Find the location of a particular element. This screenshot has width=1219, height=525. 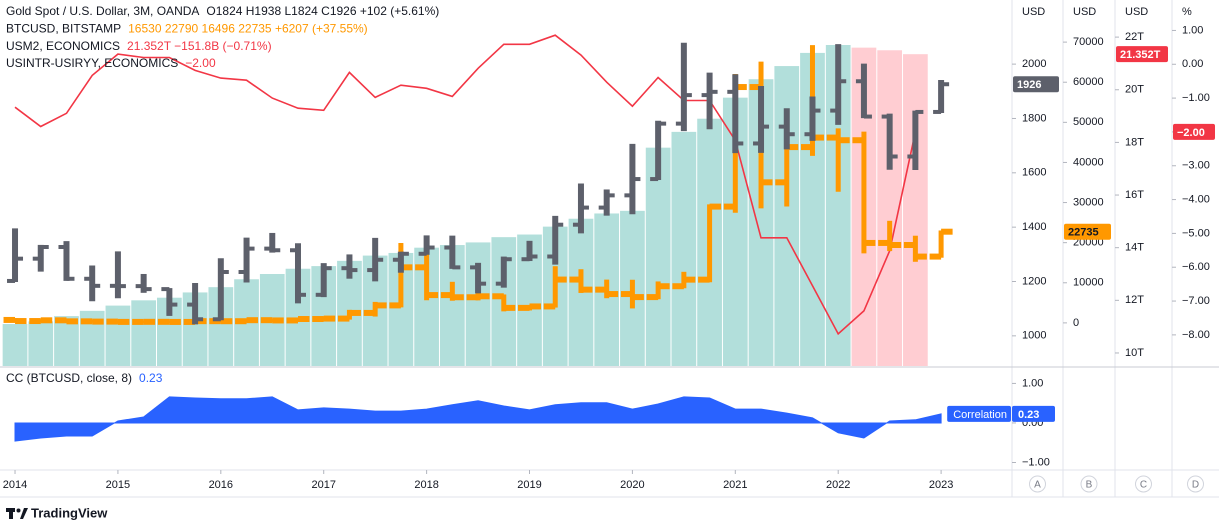

y-tick-label: 60000 is located at coordinates (1088, 82).